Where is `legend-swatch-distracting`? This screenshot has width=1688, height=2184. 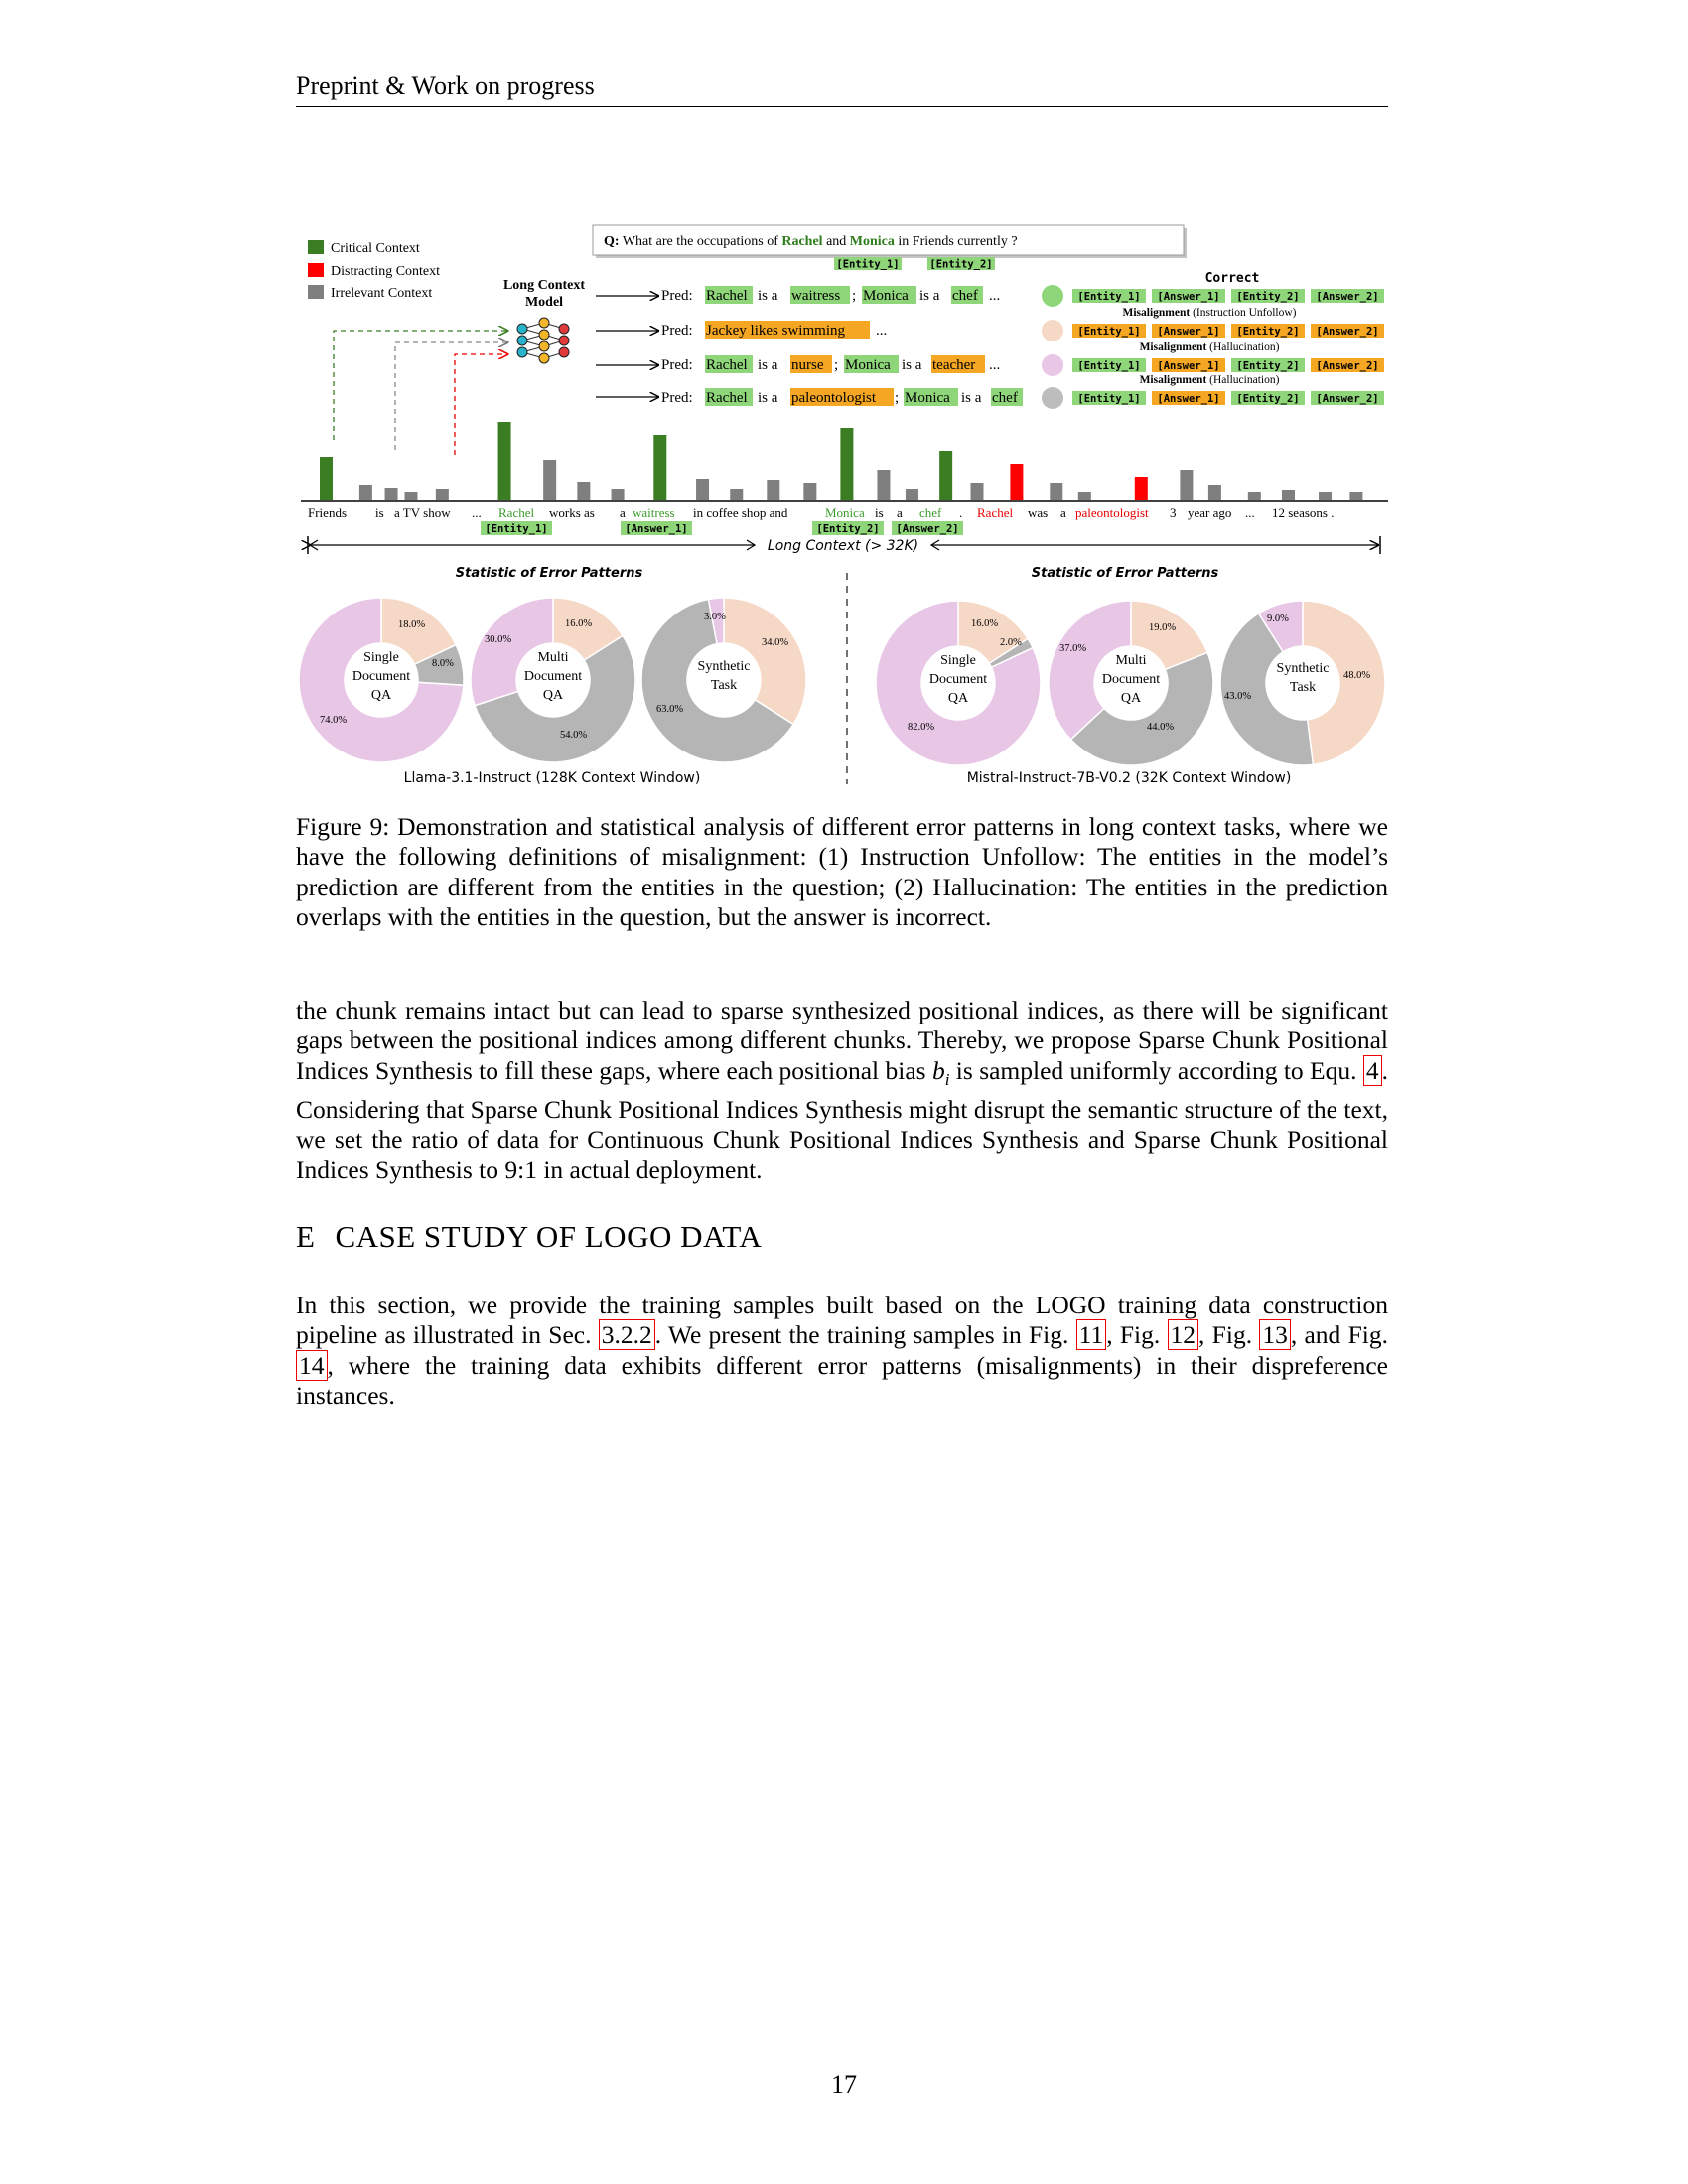
legend-swatch-distracting is located at coordinates (316, 270).